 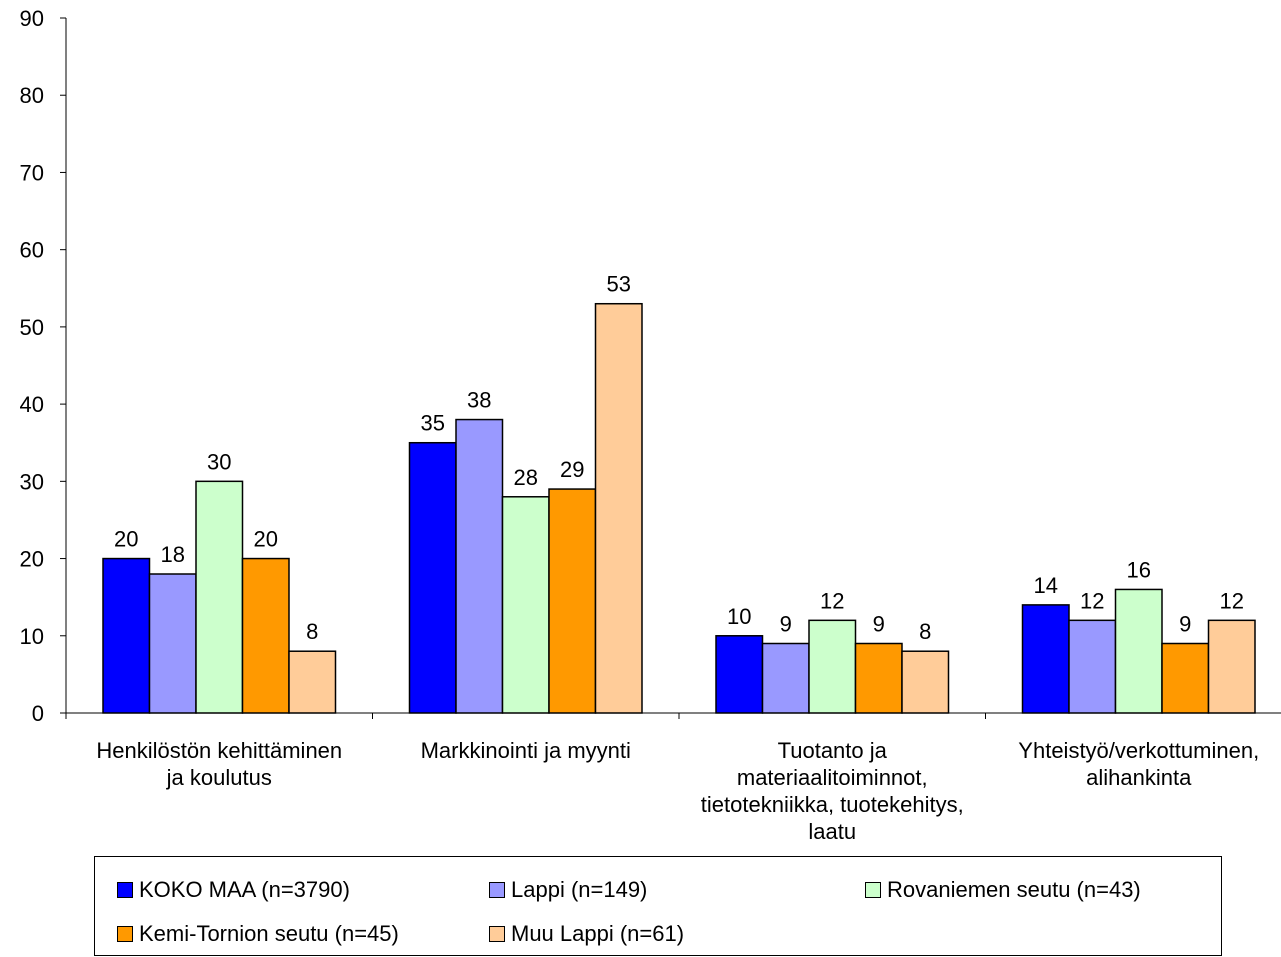 What do you see at coordinates (739, 616) in the screenshot?
I see `bar-value-label: 10` at bounding box center [739, 616].